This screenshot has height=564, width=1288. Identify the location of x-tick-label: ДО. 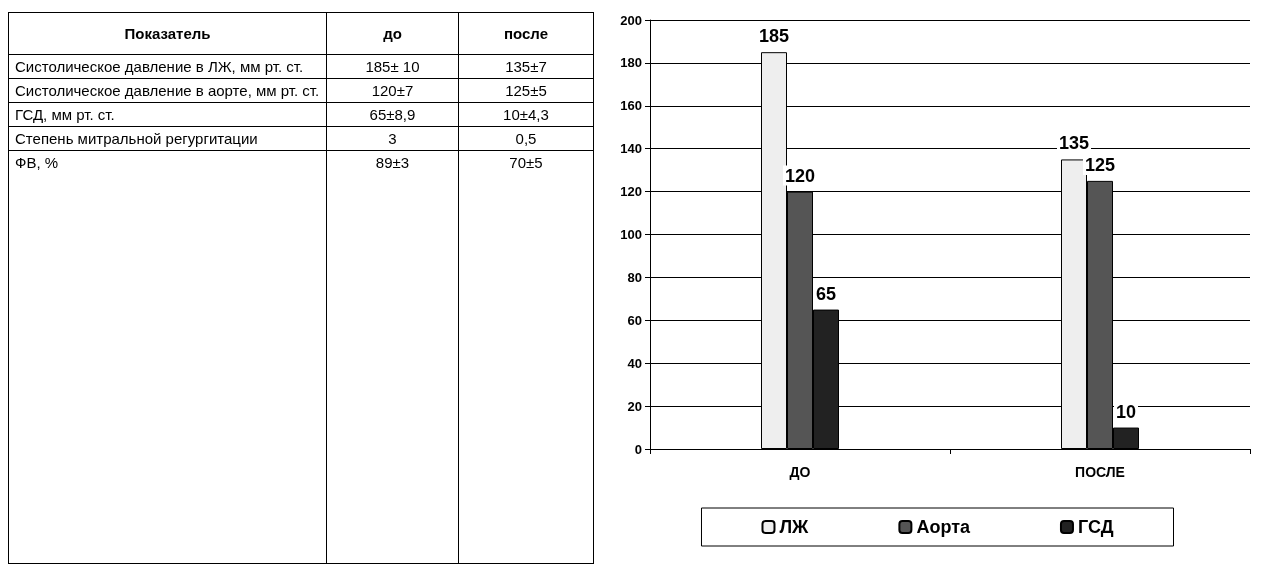
(800, 472).